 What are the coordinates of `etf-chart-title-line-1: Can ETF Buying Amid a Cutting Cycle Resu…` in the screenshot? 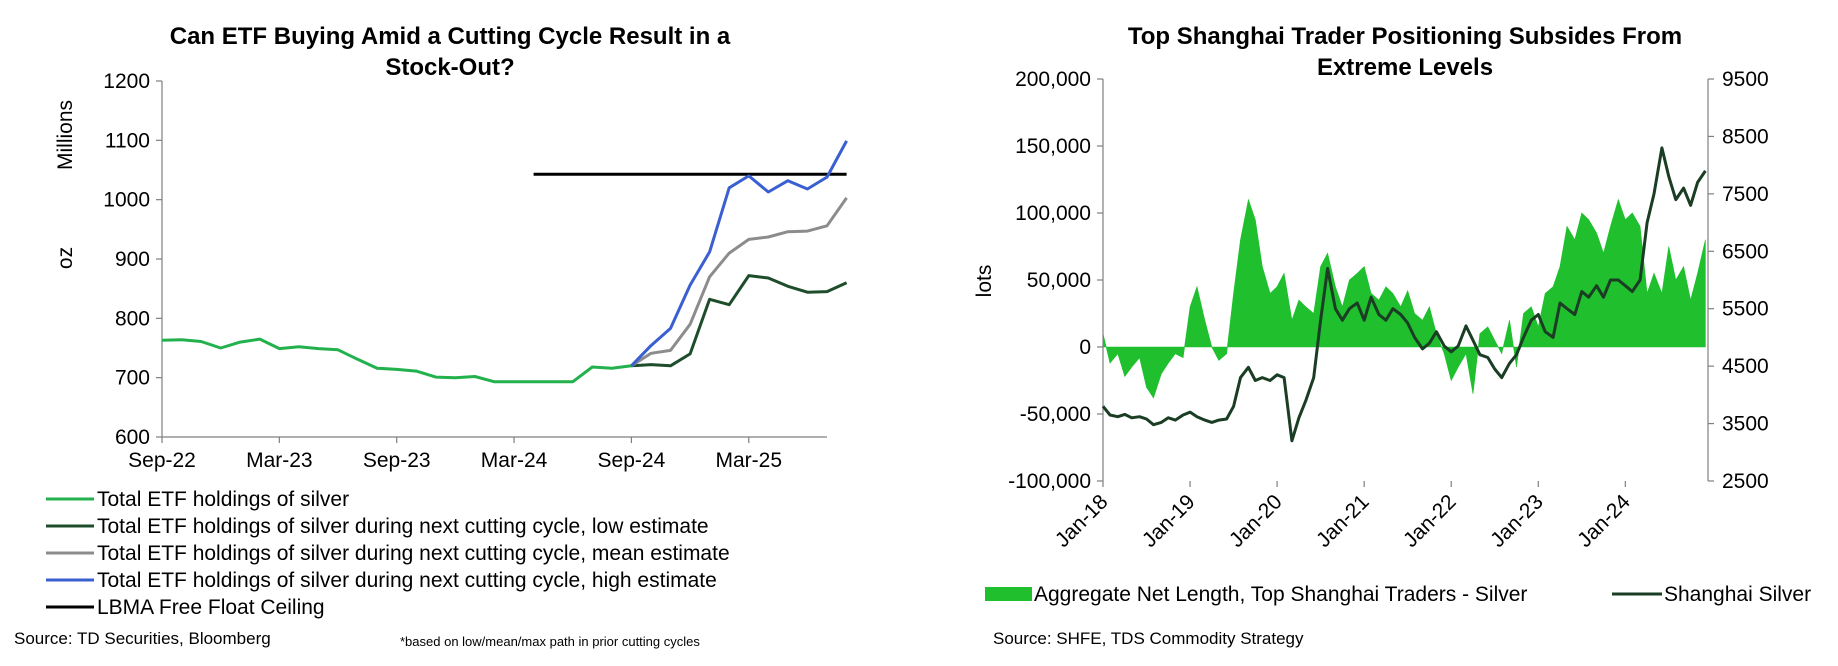 It's located at (450, 36).